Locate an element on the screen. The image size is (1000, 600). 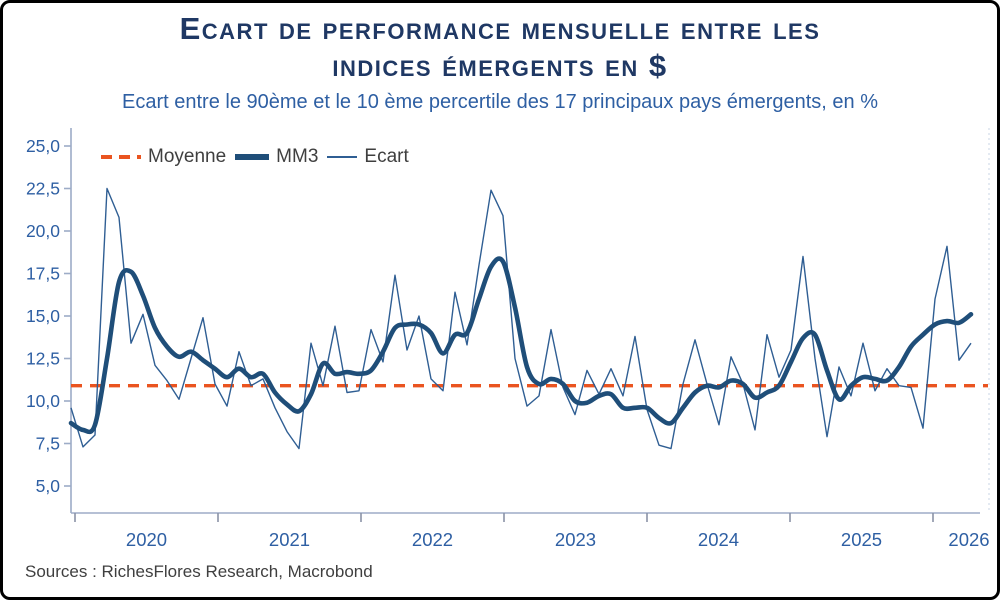
y-axis-label: 7,5 is located at coordinates (48, 444).